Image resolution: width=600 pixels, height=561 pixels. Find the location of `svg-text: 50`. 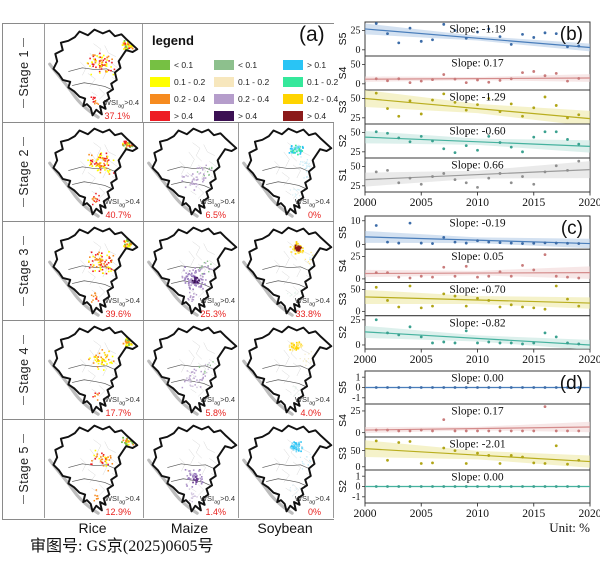

svg-text: 50 is located at coordinates (356, 167).